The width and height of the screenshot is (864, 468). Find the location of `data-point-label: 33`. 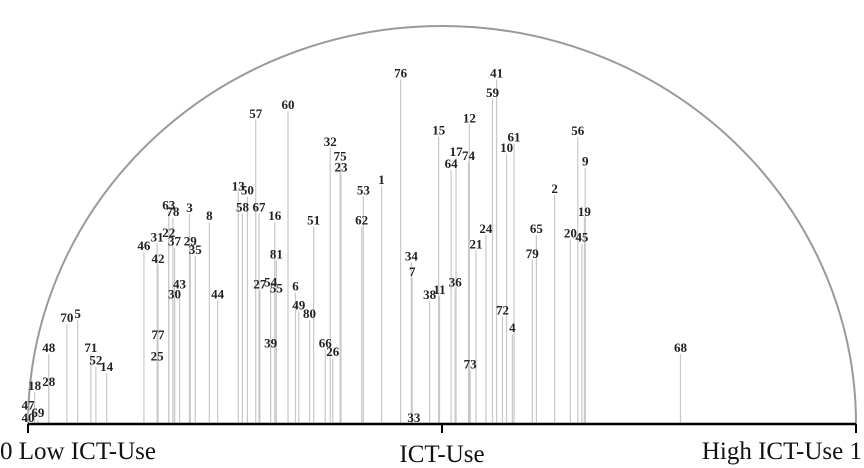

data-point-label: 33 is located at coordinates (414, 417).